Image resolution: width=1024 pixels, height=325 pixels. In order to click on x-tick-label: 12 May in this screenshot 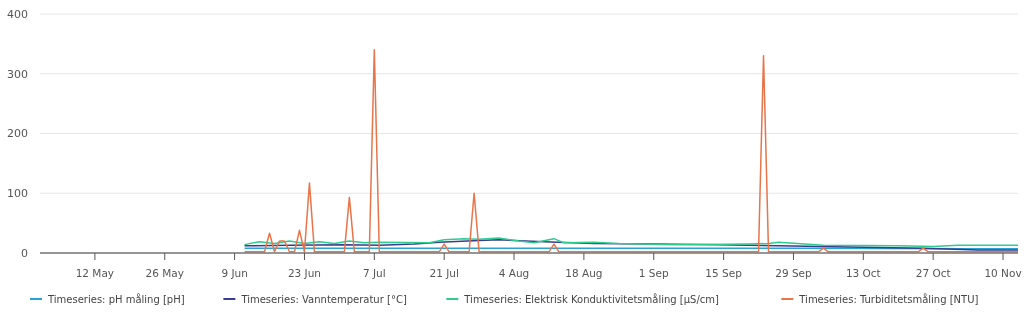, I will do `click(95, 273)`.